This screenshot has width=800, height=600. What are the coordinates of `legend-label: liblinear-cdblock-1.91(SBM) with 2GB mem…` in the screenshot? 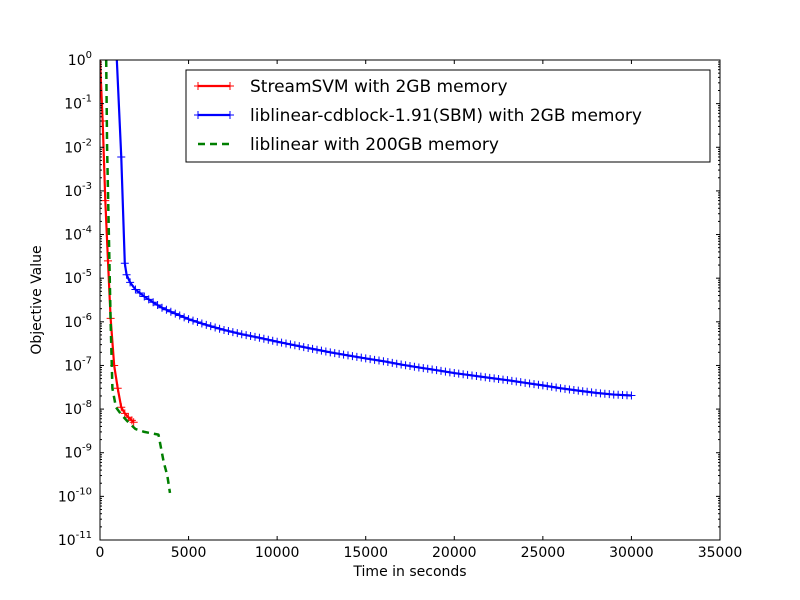 It's located at (446, 116).